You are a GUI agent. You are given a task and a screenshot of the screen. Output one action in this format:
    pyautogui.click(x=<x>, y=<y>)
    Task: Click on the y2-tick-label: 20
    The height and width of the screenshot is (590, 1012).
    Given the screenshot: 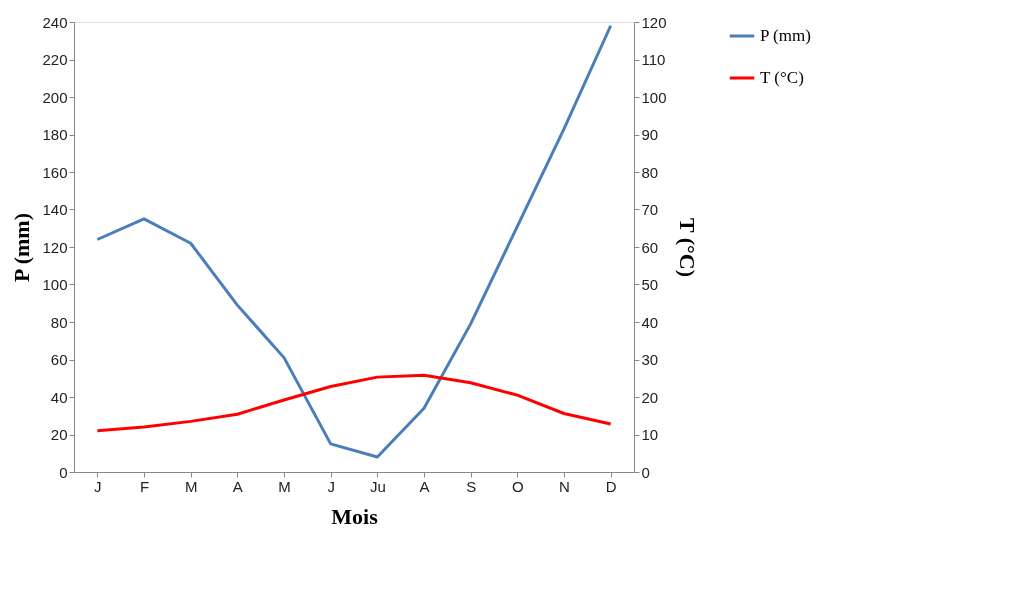 What is the action you would take?
    pyautogui.click(x=650, y=397)
    